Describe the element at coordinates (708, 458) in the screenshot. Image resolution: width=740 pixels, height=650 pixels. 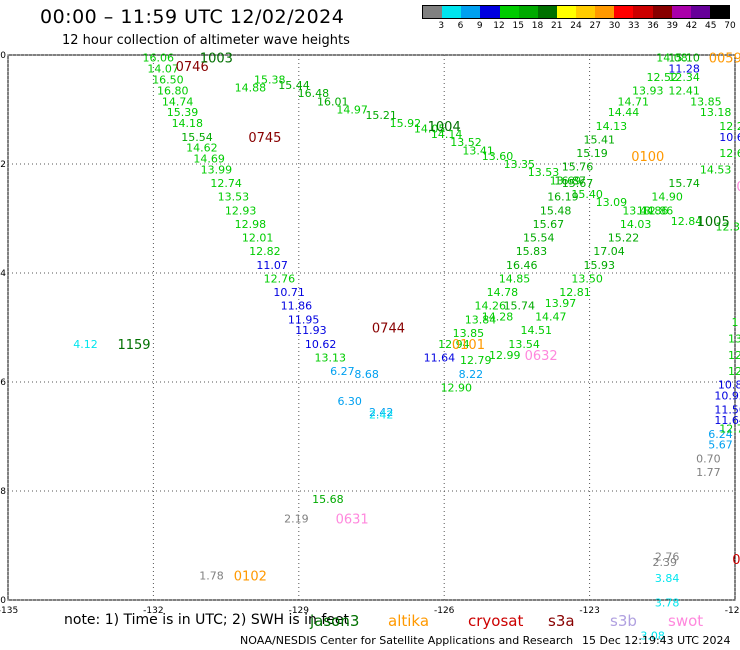
I see `wave-height-point: 0.70` at that location.